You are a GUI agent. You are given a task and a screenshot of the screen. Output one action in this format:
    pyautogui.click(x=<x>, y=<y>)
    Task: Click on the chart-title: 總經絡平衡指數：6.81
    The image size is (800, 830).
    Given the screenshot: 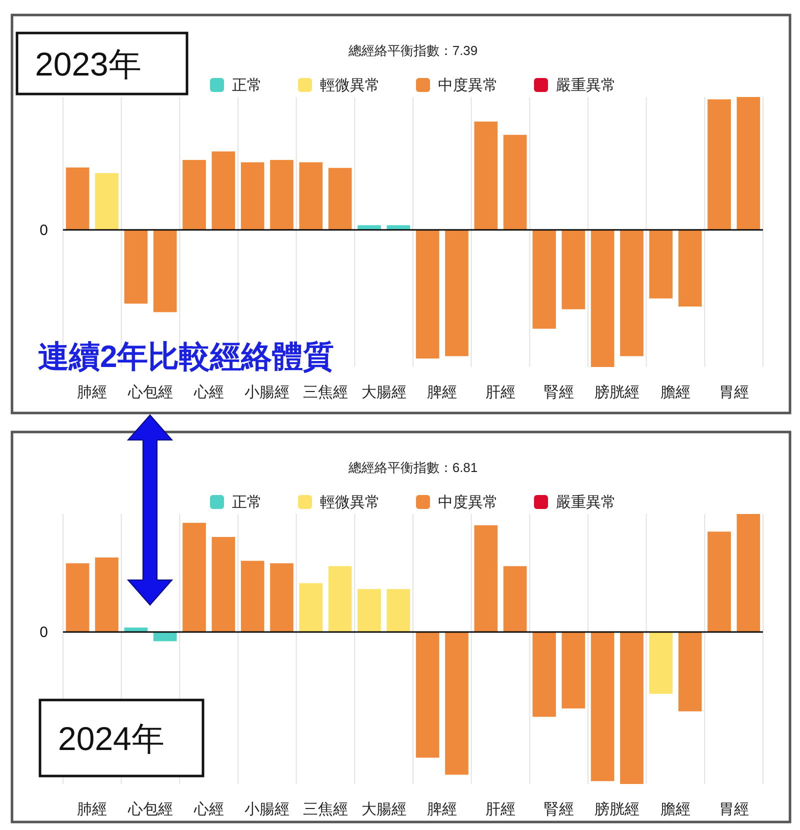 What is the action you would take?
    pyautogui.click(x=412, y=467)
    